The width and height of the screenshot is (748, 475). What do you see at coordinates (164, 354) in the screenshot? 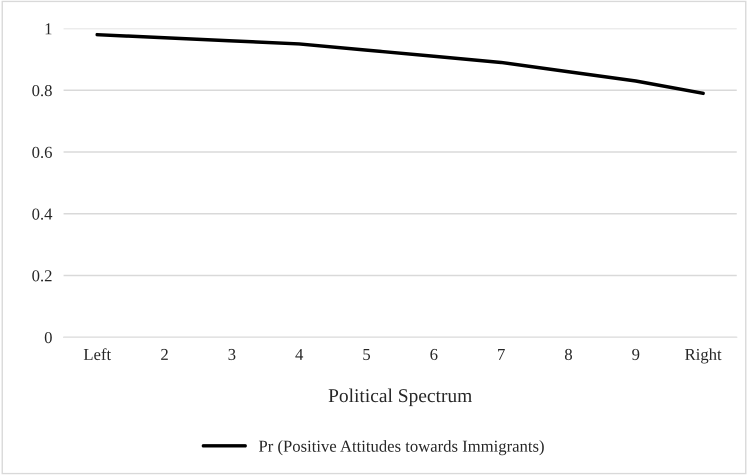
I see `x-tick-label: 2` at bounding box center [164, 354].